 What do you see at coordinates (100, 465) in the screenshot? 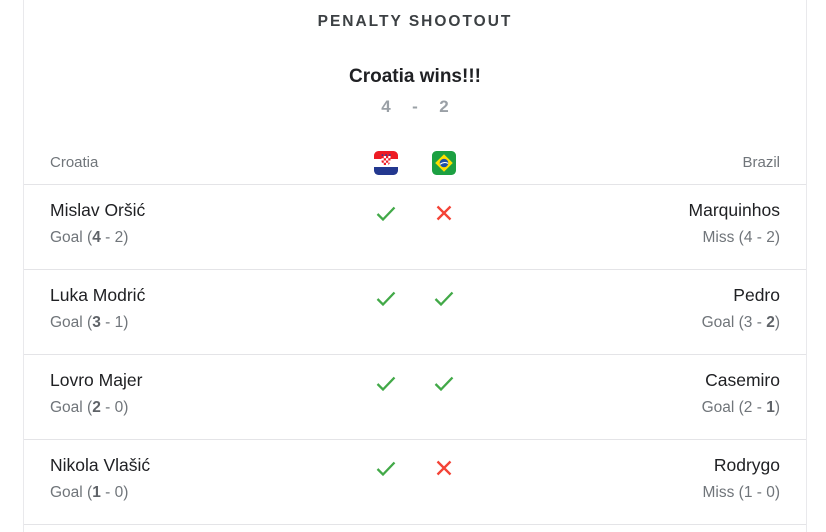
I see `home-player-name: Nikola Vlašić` at bounding box center [100, 465].